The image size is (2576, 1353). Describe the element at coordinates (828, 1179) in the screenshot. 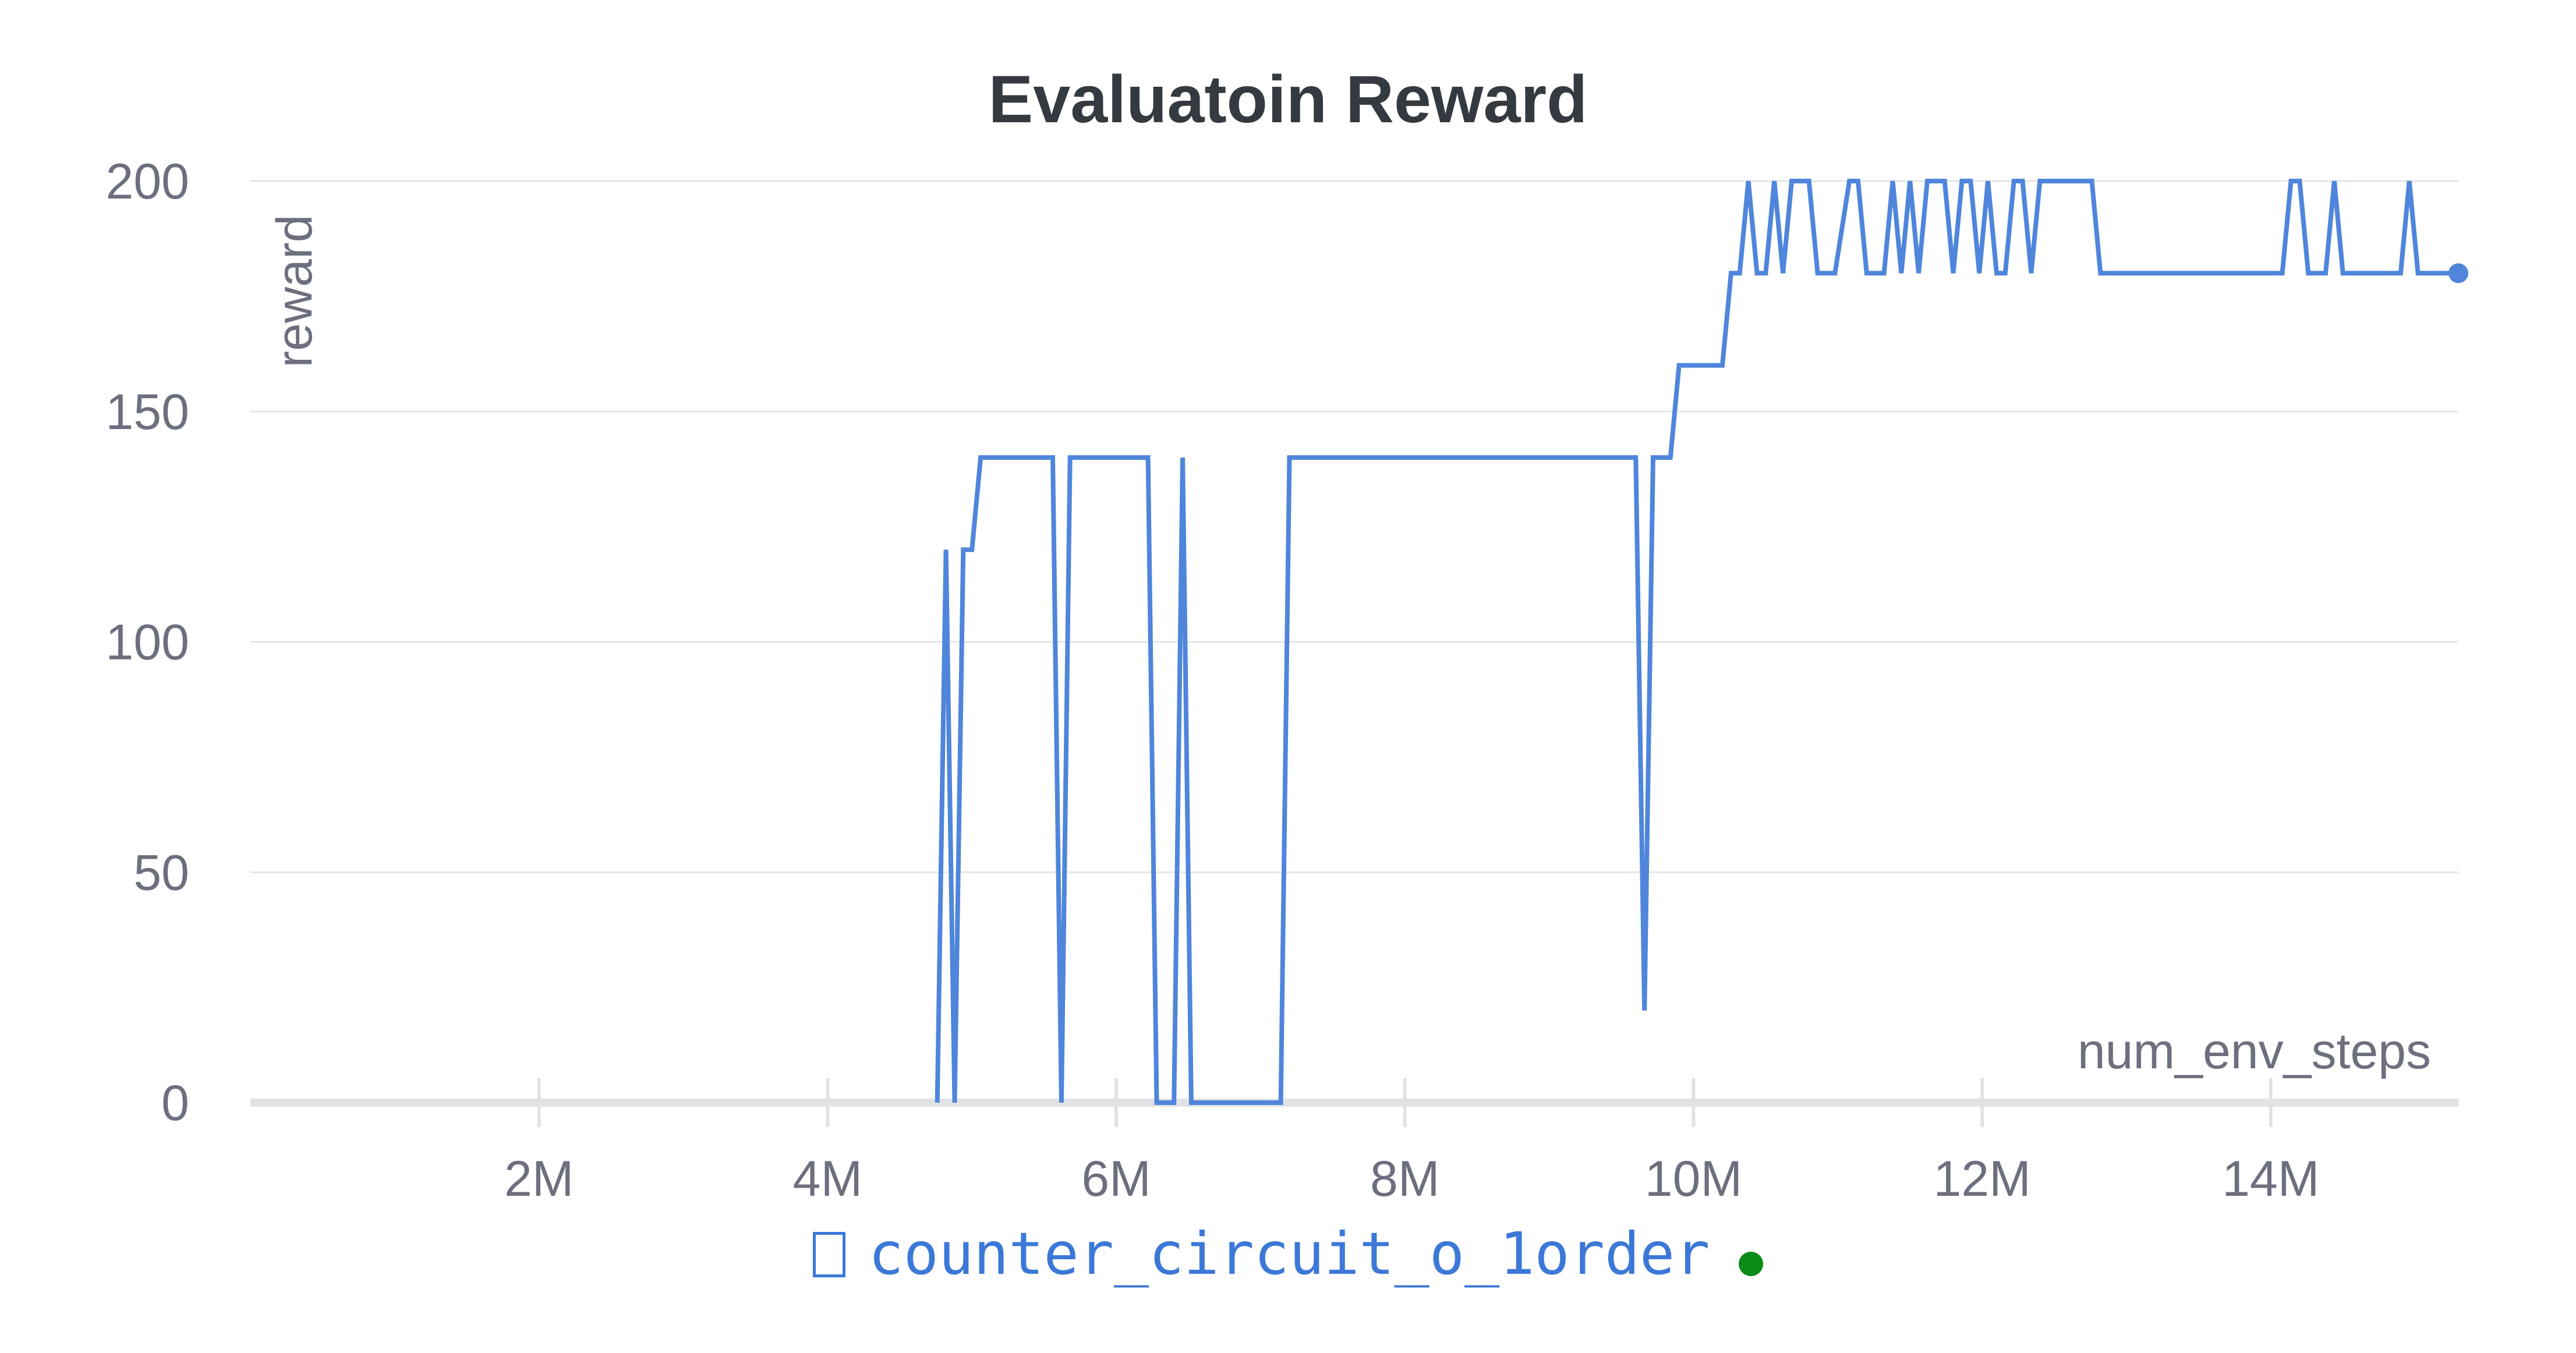

I see `x-tick-label: 4M` at that location.